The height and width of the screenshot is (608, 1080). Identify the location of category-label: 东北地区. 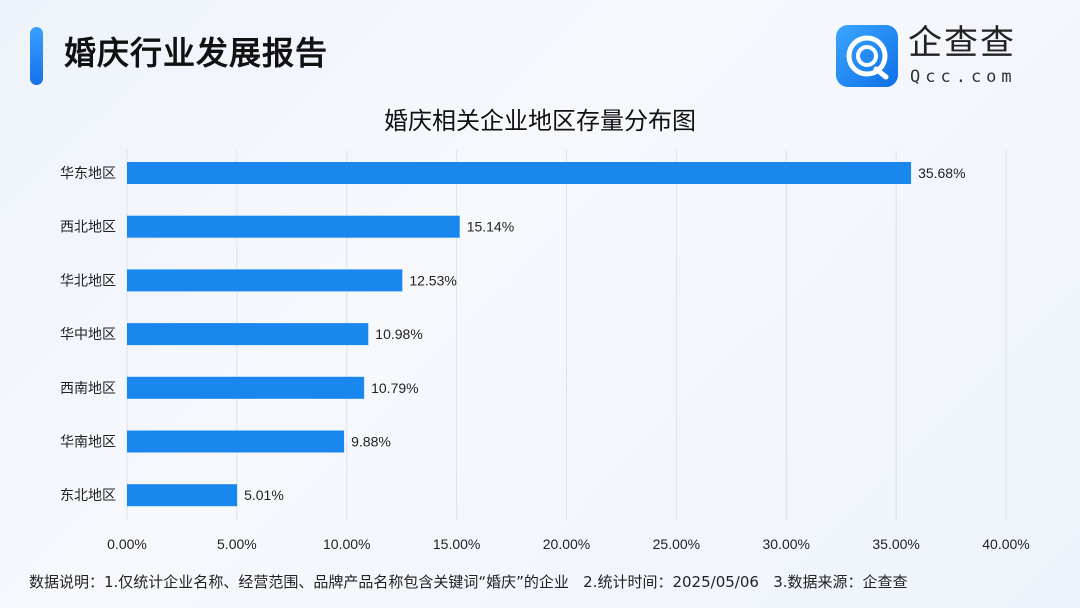
(88, 496).